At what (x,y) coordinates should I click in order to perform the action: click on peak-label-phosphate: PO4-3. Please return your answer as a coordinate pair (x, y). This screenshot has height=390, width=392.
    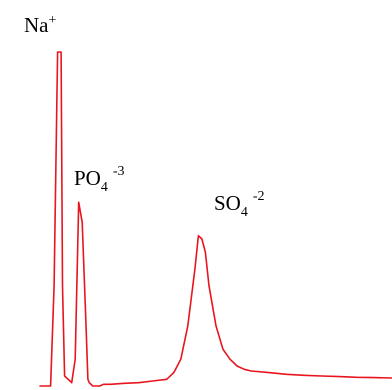
    Looking at the image, I should click on (99, 179).